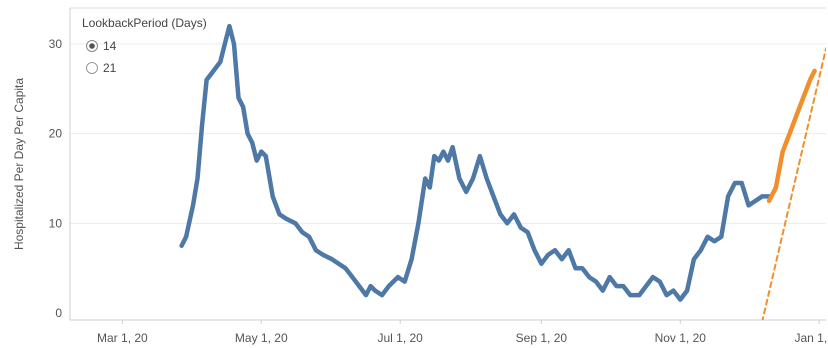  I want to click on x-tick-label-2: Jul 1, 20, so click(400, 338).